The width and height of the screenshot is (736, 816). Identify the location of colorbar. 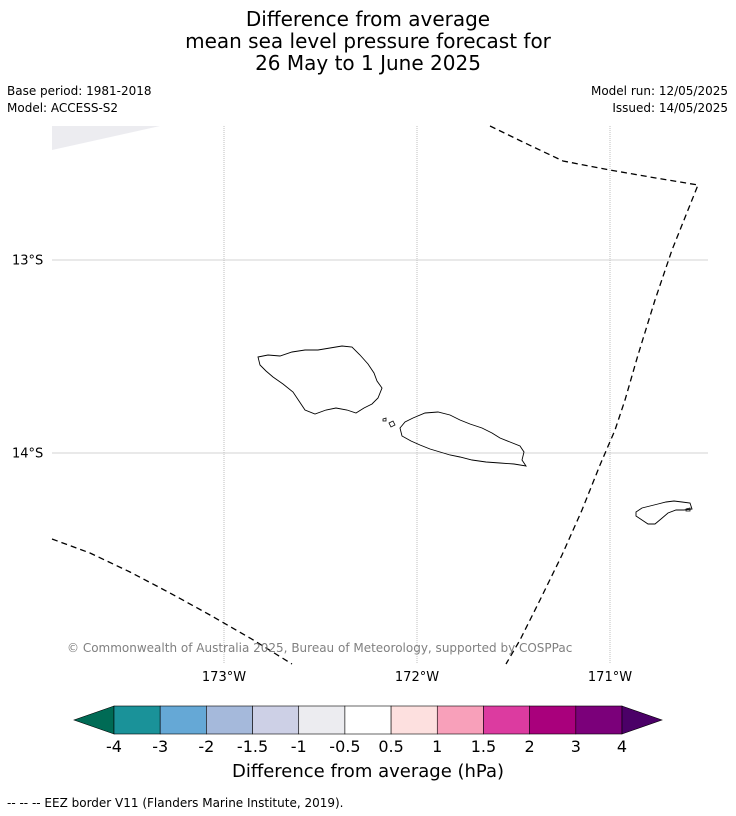
(368, 720).